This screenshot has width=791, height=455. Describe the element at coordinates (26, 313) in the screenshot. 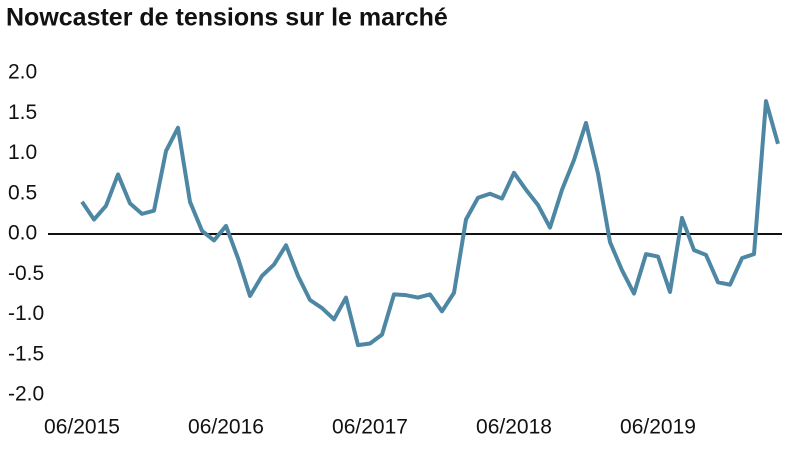

I see `y-tick-label: -1.0` at that location.